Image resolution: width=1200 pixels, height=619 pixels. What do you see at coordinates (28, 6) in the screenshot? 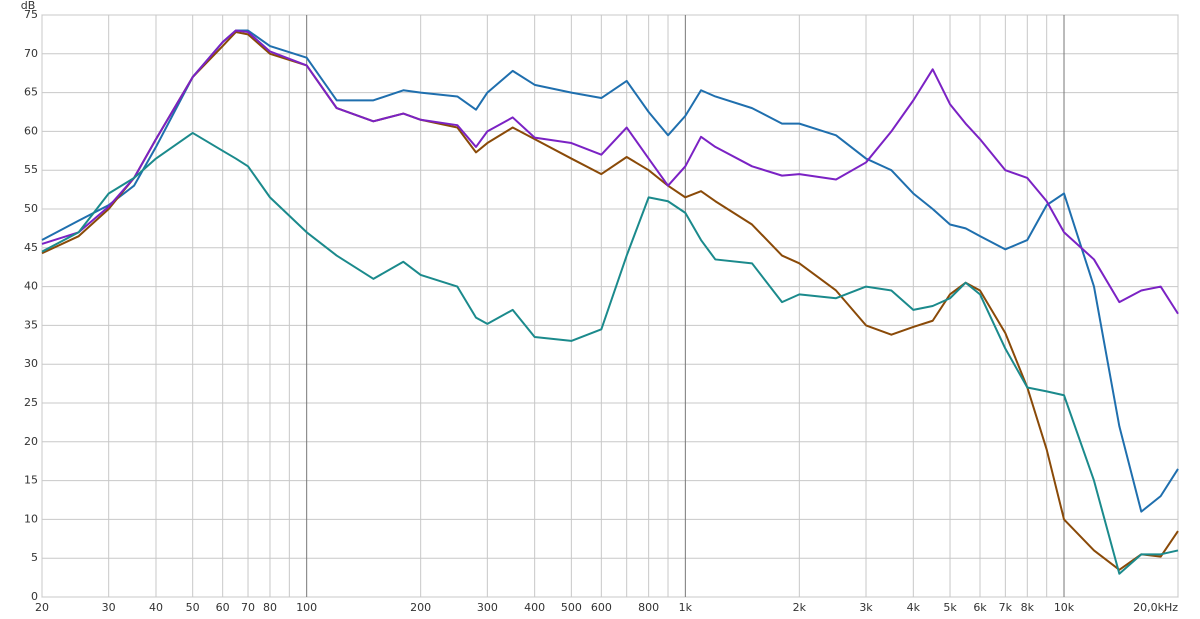
I see `y-axis-label: dB` at bounding box center [28, 6].